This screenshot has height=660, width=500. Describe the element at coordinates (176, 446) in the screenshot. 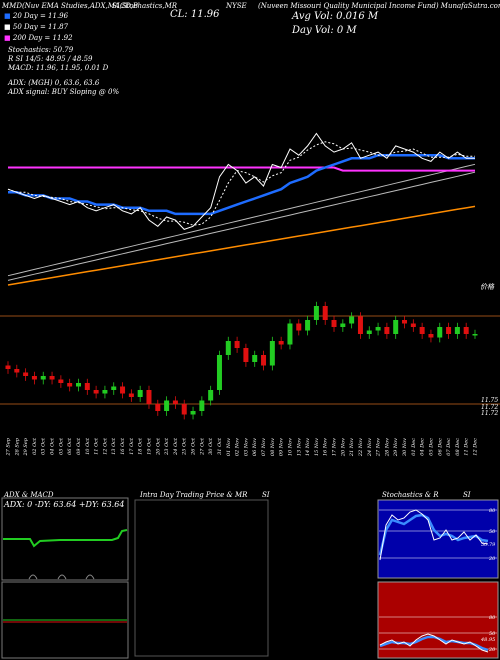

I see `x-date-label: 24 Oct` at that location.